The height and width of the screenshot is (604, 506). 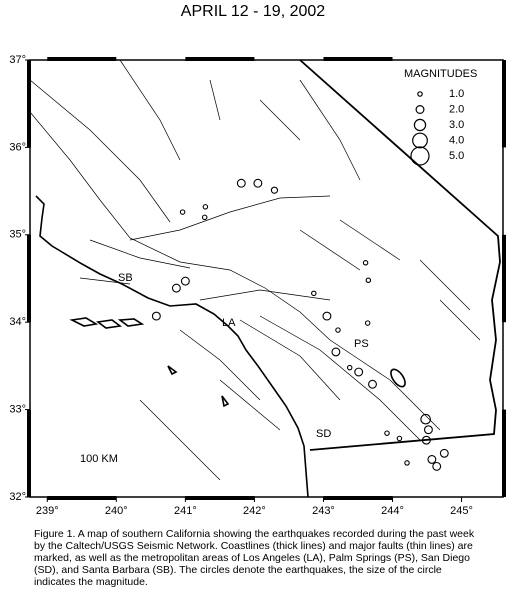 What do you see at coordinates (17, 322) in the screenshot?
I see `y-tick-label: 34°` at bounding box center [17, 322].